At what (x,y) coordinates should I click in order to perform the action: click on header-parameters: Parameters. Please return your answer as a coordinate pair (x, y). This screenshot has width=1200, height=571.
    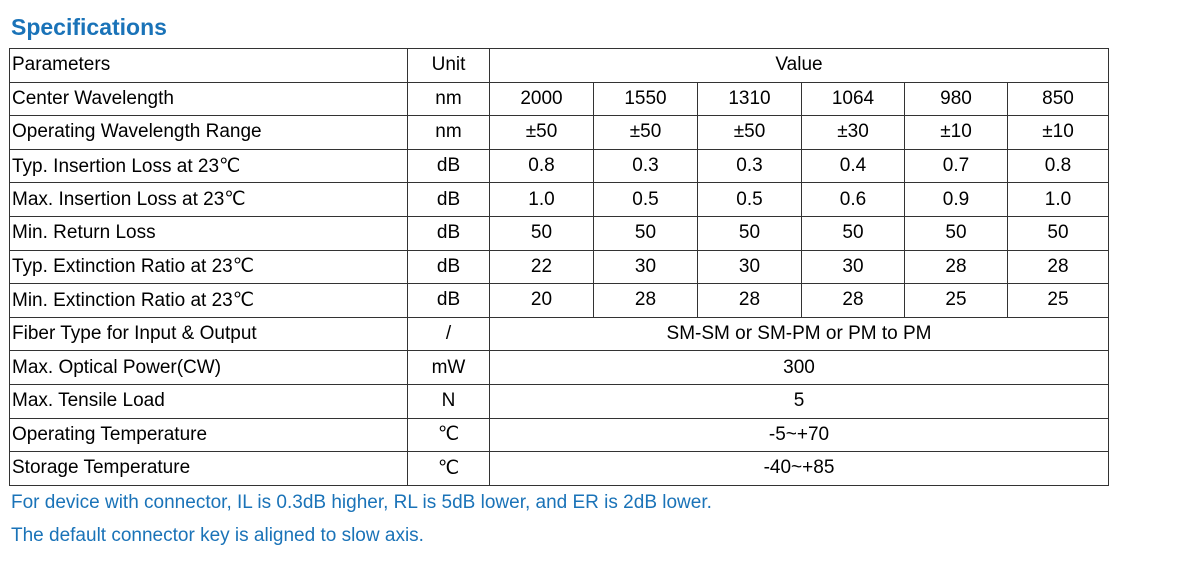
    Looking at the image, I should click on (208, 65).